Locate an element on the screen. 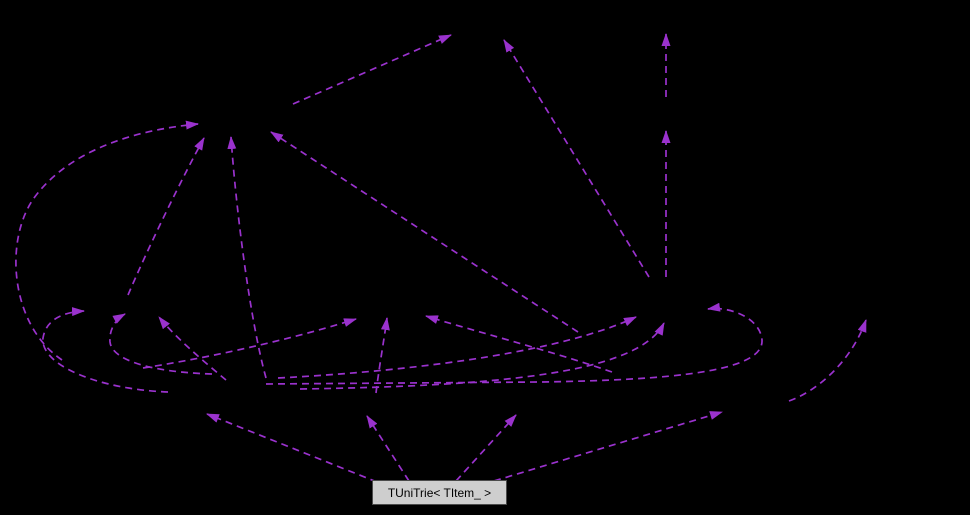 Image resolution: width=970 pixels, height=515 pixels. edge-band-to-right-mid-left is located at coordinates (457, 347).